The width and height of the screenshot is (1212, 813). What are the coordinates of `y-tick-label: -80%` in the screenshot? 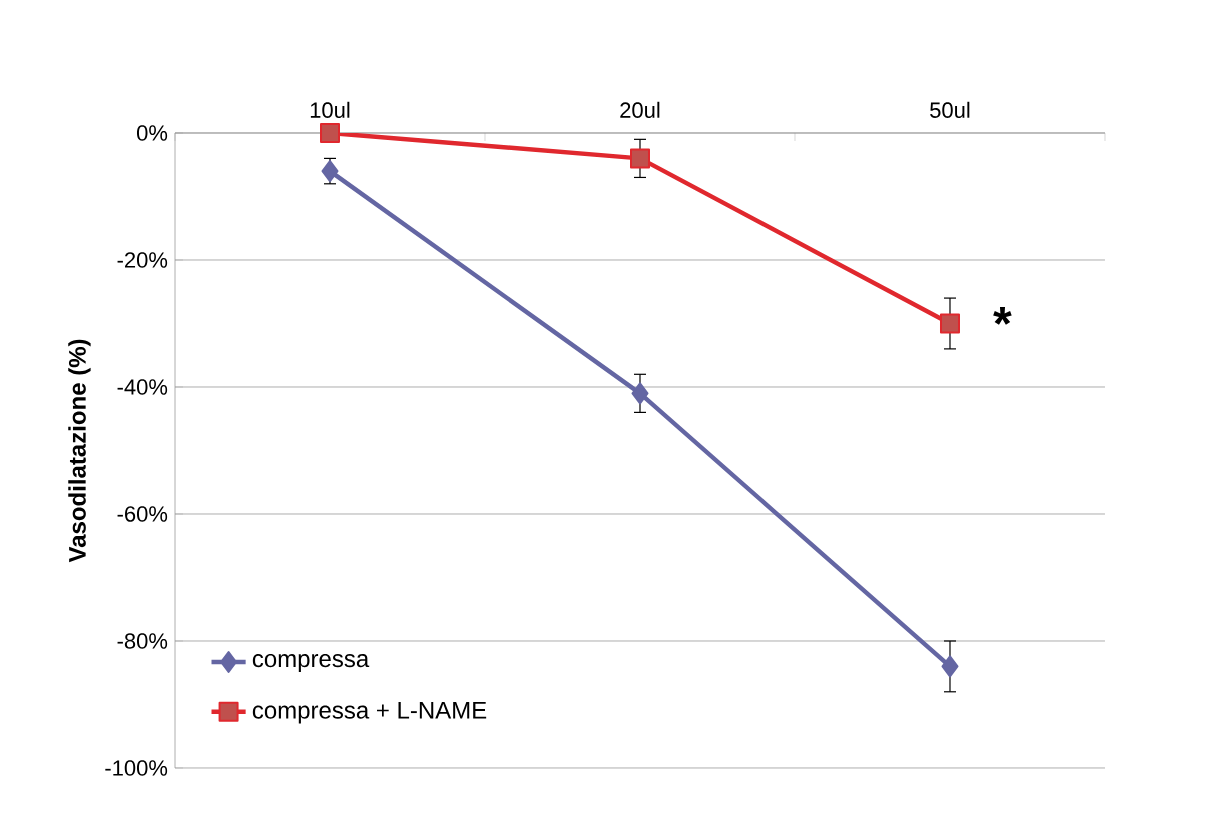 It's located at (142, 641).